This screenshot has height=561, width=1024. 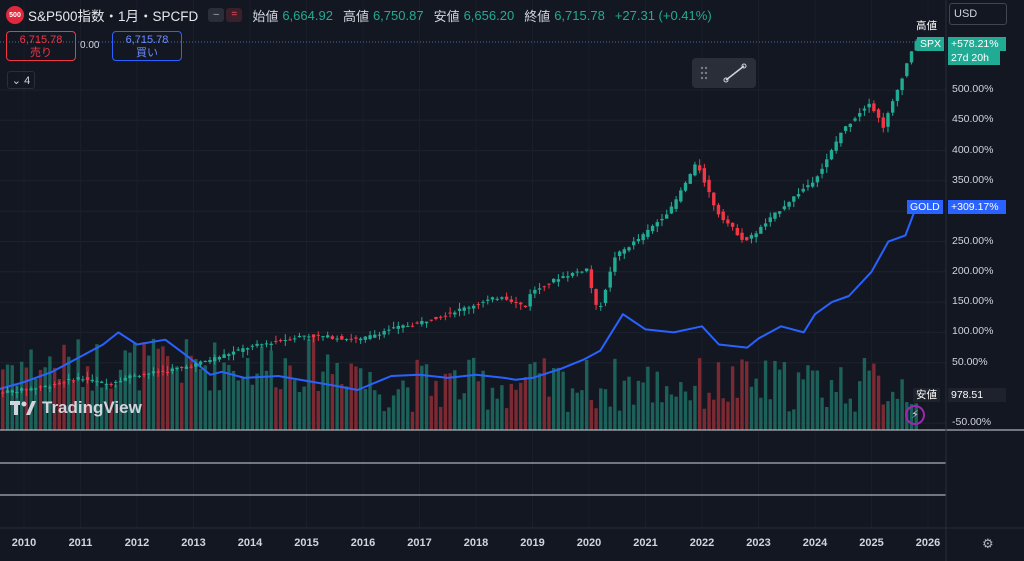 What do you see at coordinates (988, 543) in the screenshot?
I see `settings-gear-icon: ⚙` at bounding box center [988, 543].